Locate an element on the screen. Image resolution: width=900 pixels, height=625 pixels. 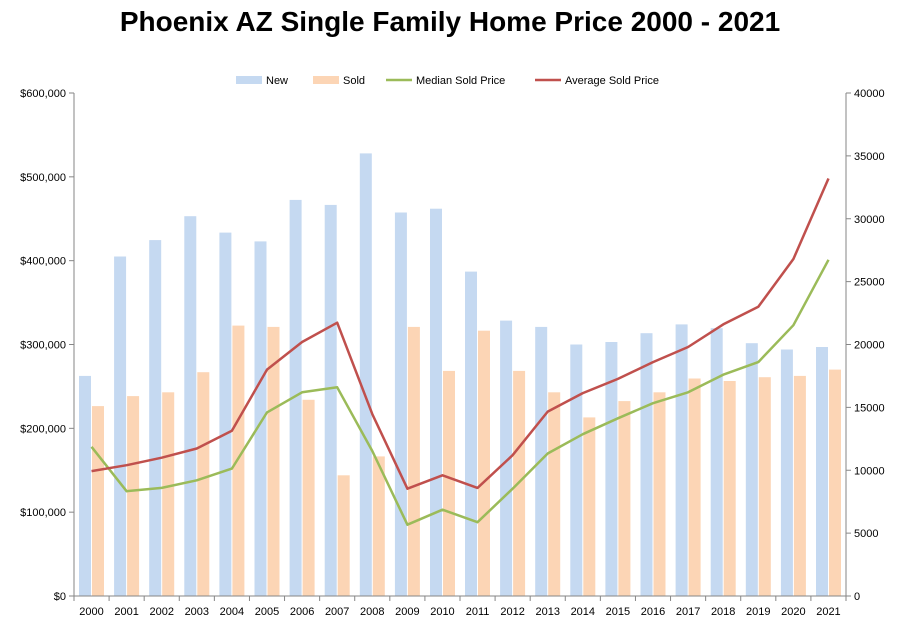
bar-new-2005 is located at coordinates (260, 418).